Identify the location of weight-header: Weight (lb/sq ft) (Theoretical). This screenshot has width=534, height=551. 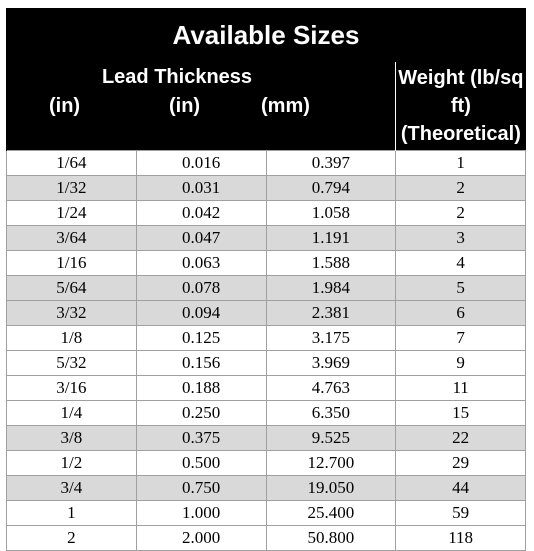
(460, 106).